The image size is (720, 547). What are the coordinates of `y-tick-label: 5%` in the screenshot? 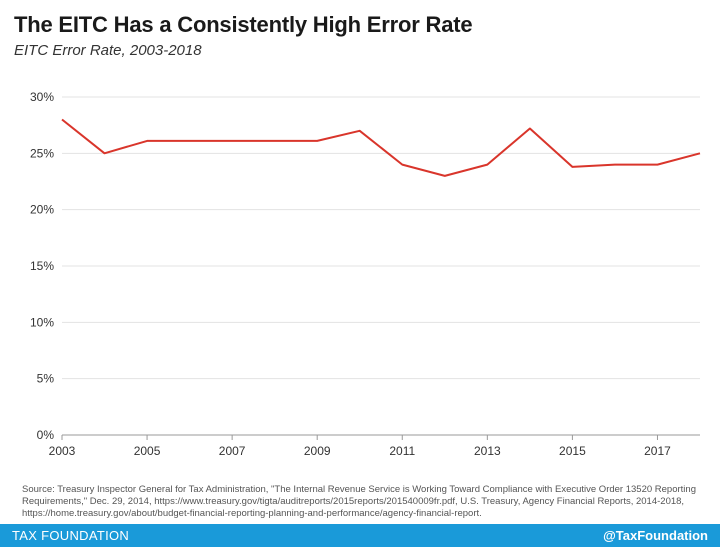 It's located at (46, 379).